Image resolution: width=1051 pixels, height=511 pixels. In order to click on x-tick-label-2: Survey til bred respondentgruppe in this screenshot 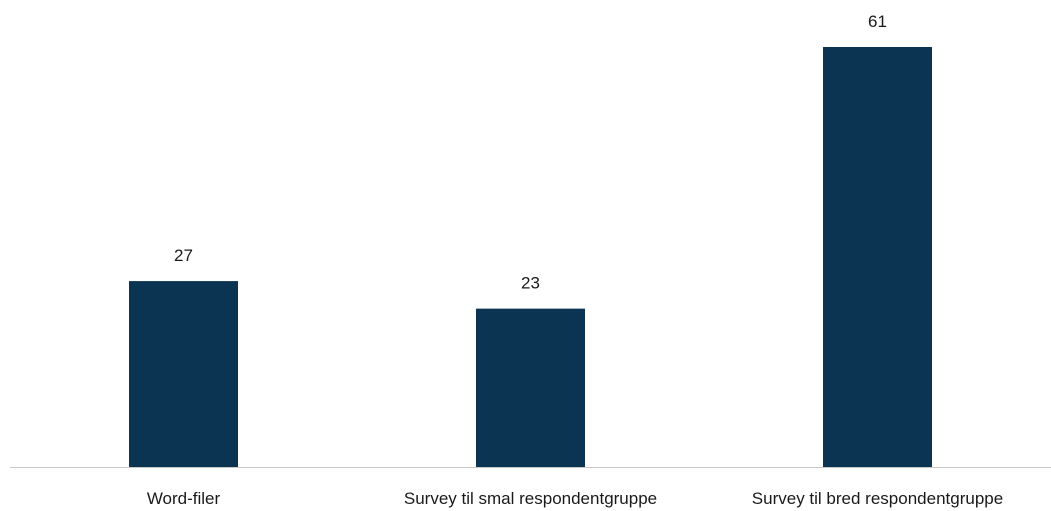, I will do `click(877, 498)`.